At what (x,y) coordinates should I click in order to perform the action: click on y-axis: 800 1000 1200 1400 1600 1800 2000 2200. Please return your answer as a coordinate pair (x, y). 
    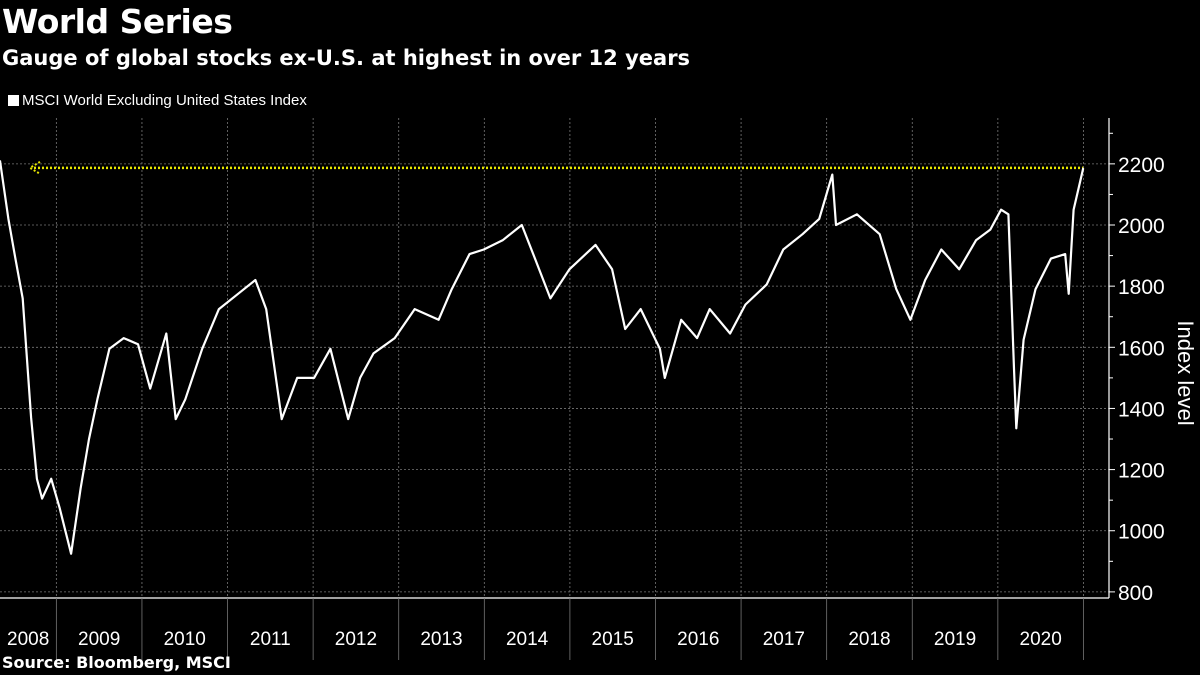
    Looking at the image, I should click on (1136, 361).